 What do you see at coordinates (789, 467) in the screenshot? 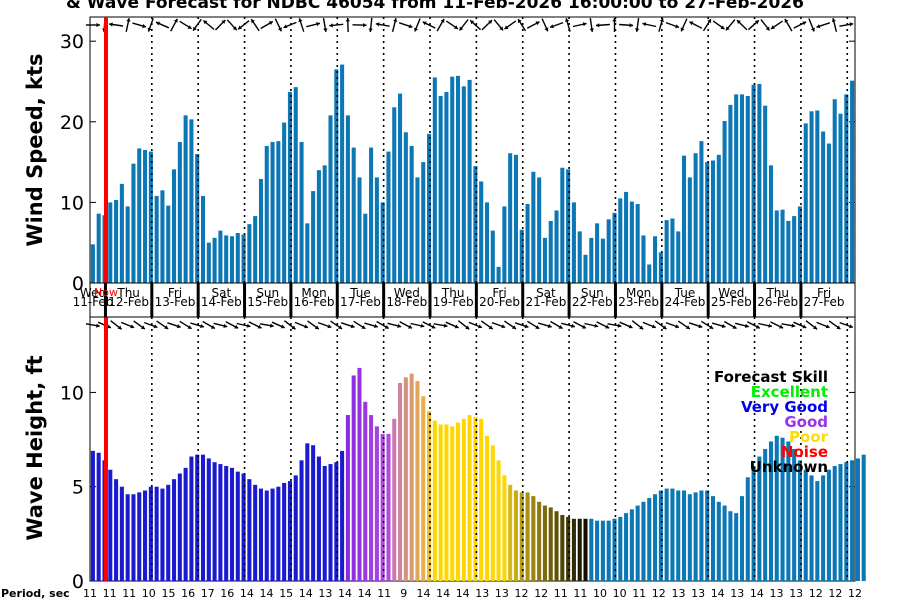
I see `legend-unknown: Unknown` at bounding box center [789, 467].